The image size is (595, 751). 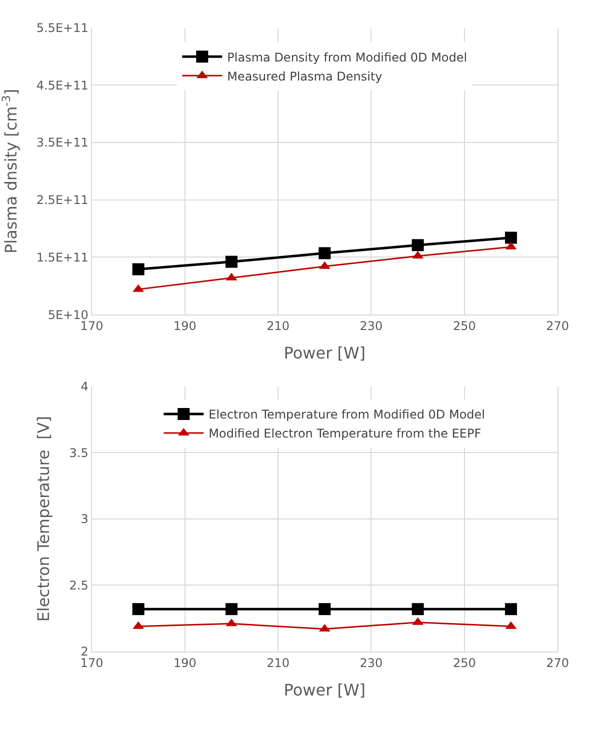 What do you see at coordinates (345, 433) in the screenshot?
I see `legend-label: Modified Electron Temperature from the EEPF` at bounding box center [345, 433].